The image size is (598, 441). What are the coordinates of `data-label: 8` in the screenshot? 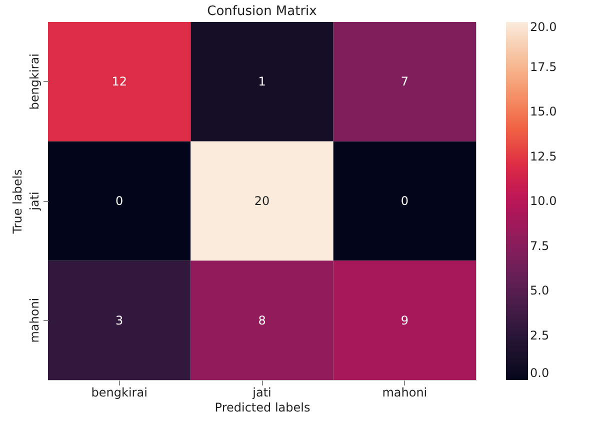 It's located at (262, 320).